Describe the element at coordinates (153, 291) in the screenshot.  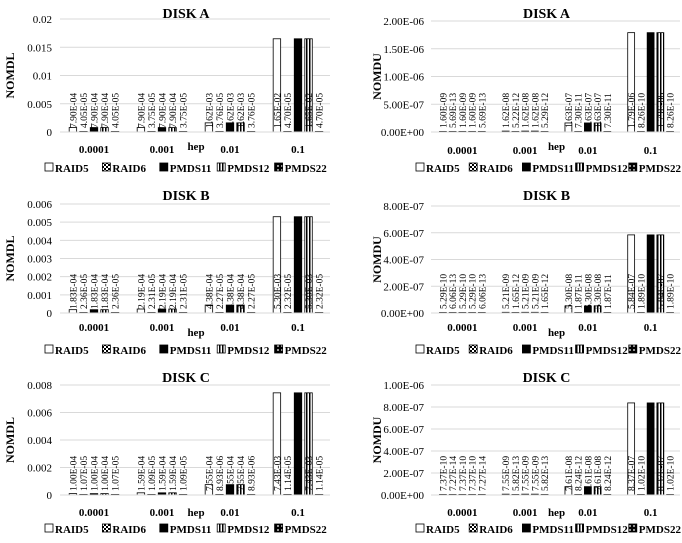
I see `data-label: 2.31E-05` at that location.